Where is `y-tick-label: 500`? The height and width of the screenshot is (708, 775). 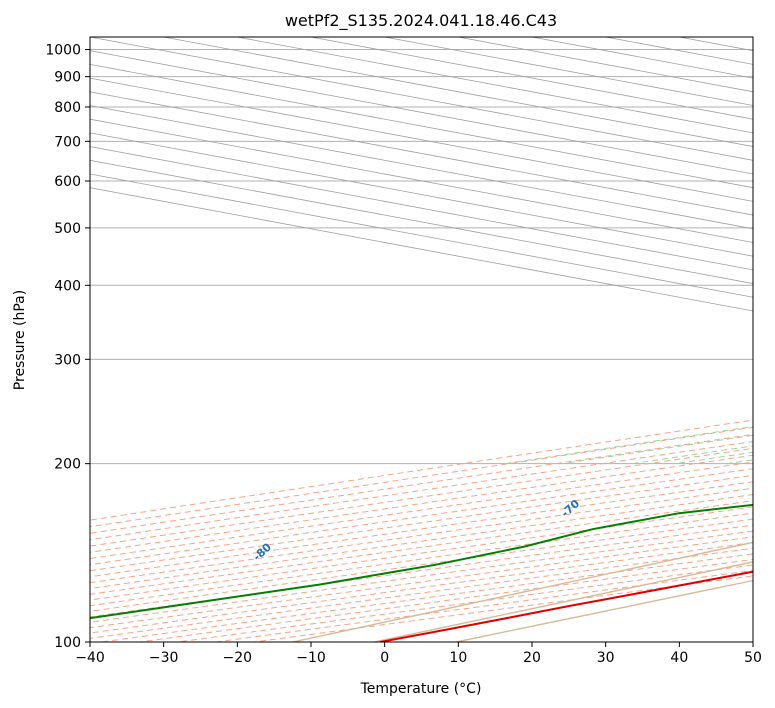
y-tick-label: 500 is located at coordinates (67, 229).